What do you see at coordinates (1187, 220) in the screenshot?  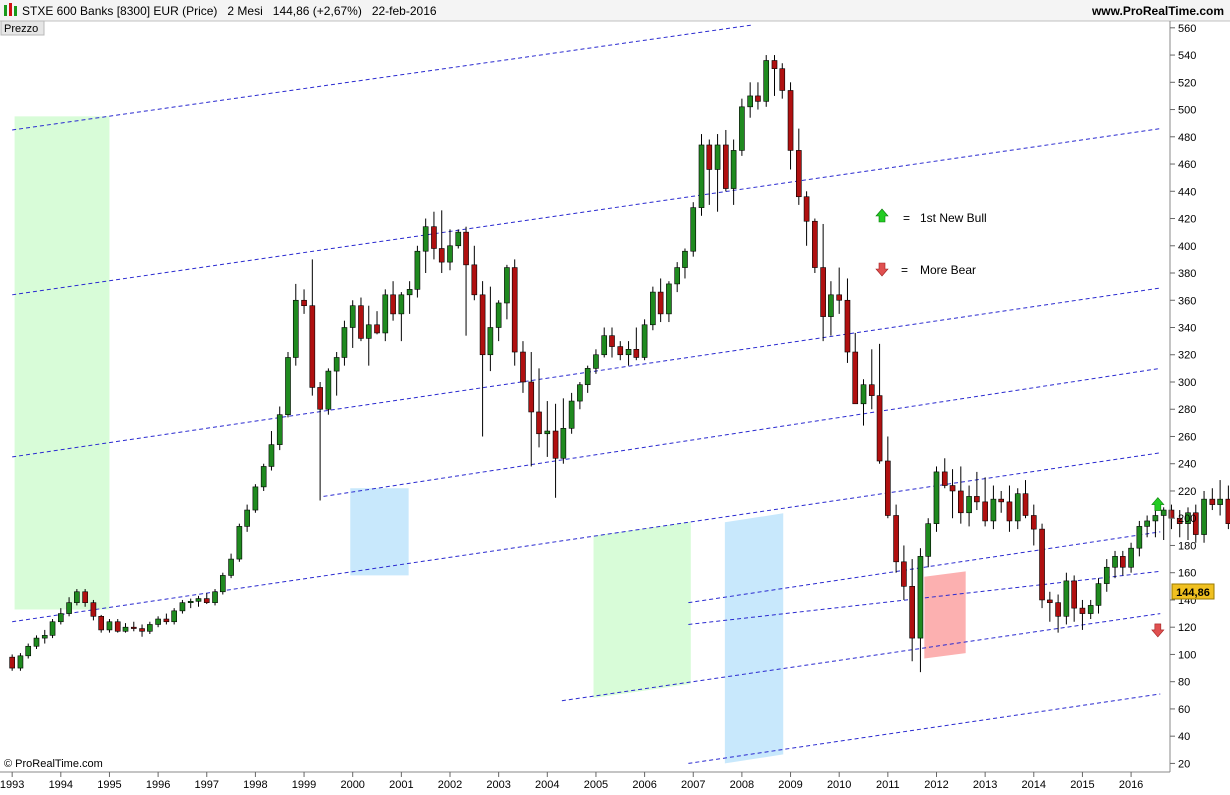 I see `y-tick-label: 420` at bounding box center [1187, 220].